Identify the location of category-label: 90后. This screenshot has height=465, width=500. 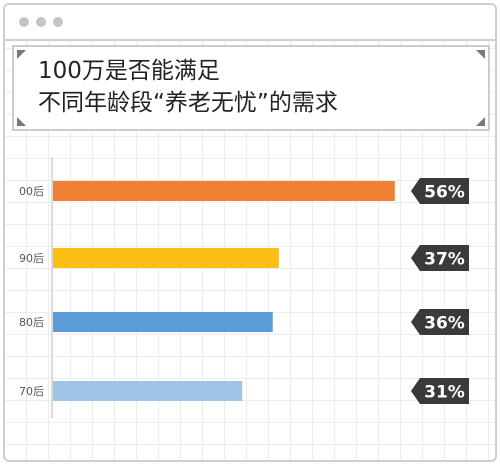
(31, 258).